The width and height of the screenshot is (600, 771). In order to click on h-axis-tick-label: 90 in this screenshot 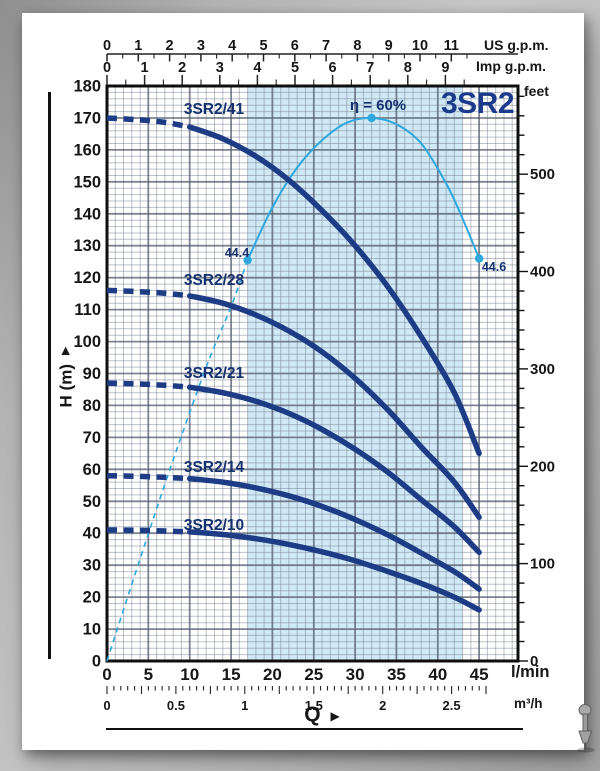, I will do `click(92, 374)`.